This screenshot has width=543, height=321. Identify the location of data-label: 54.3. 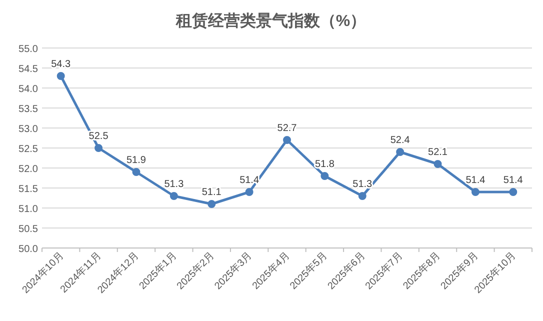
(61, 64).